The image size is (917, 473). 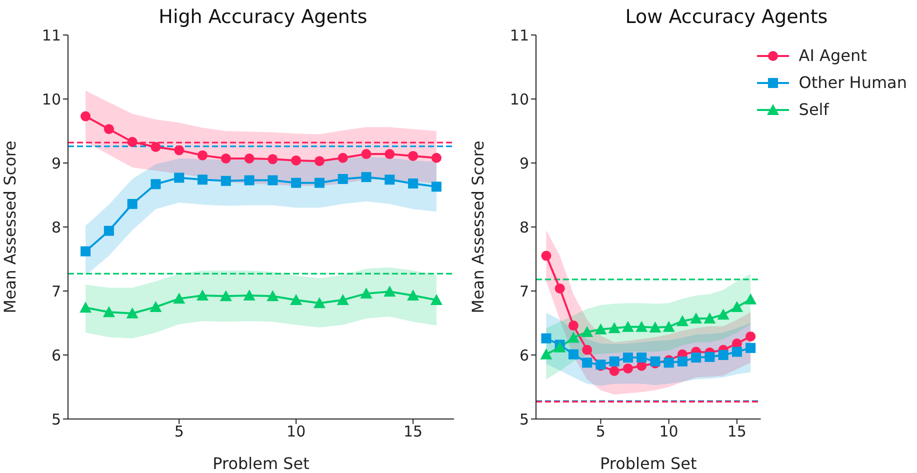 I want to click on legend-label: AI Agent, so click(x=832, y=55).